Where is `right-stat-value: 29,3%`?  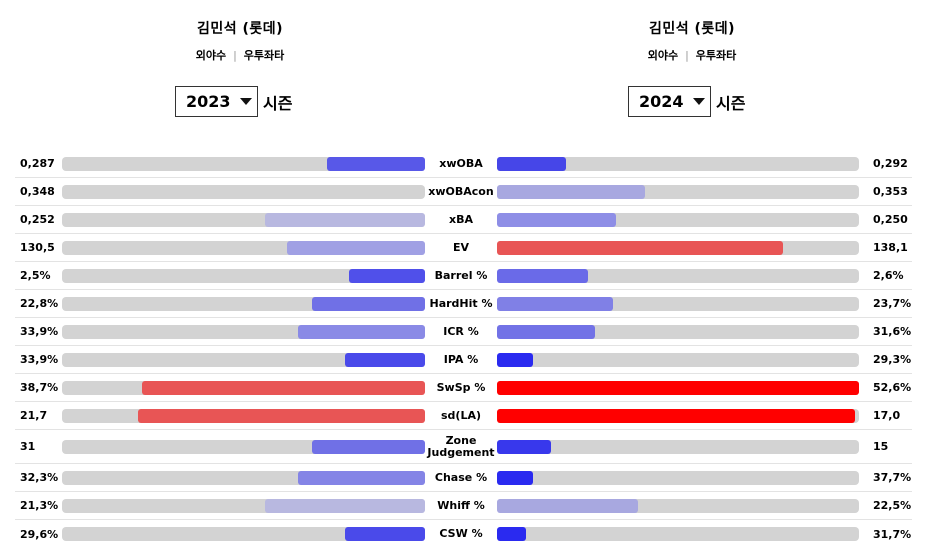
right-stat-value: 29,3% is located at coordinates (892, 359).